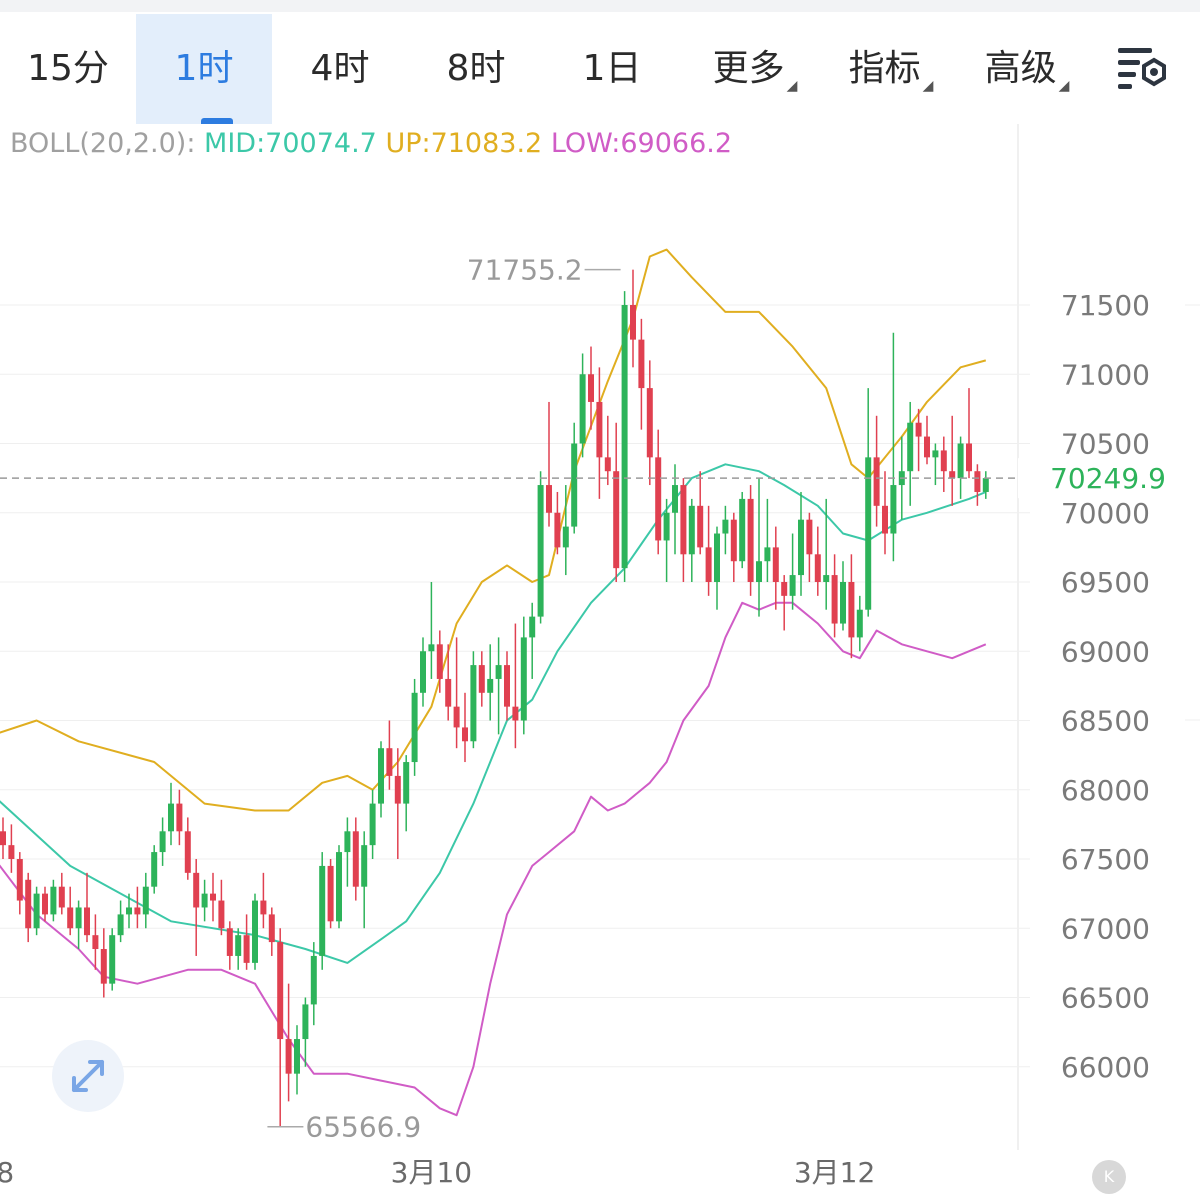  I want to click on k-icon: K, so click(1109, 1177).